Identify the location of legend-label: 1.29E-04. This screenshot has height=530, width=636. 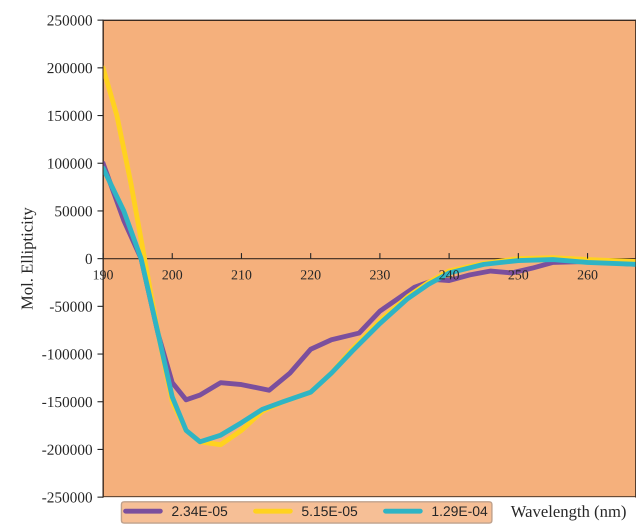
(460, 511).